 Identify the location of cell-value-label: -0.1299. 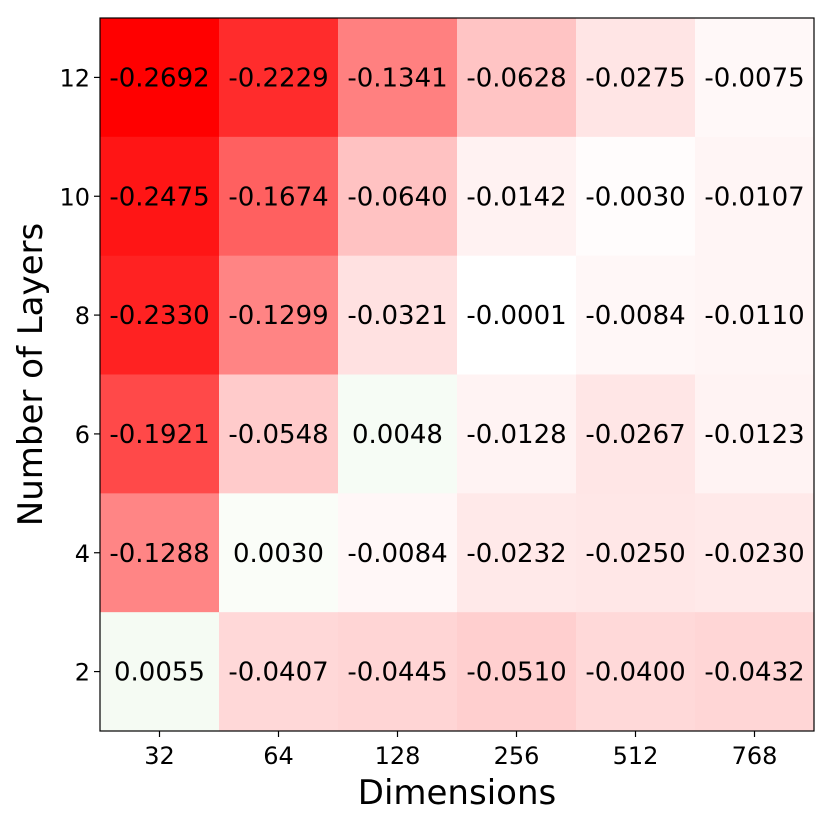
(278, 316).